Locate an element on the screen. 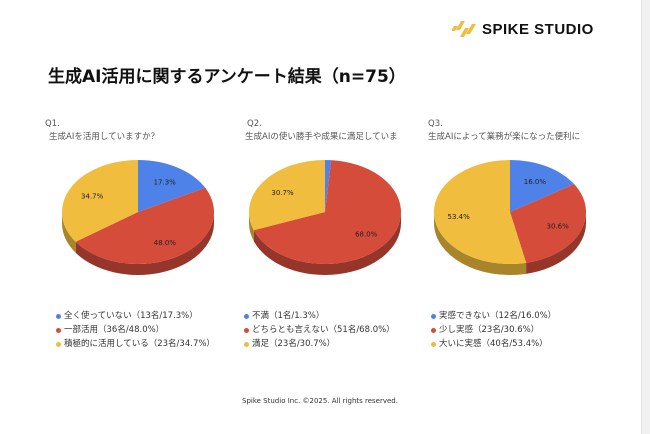 The height and width of the screenshot is (434, 650). legend-item: 不満（1名/1.3%） is located at coordinates (319, 316).